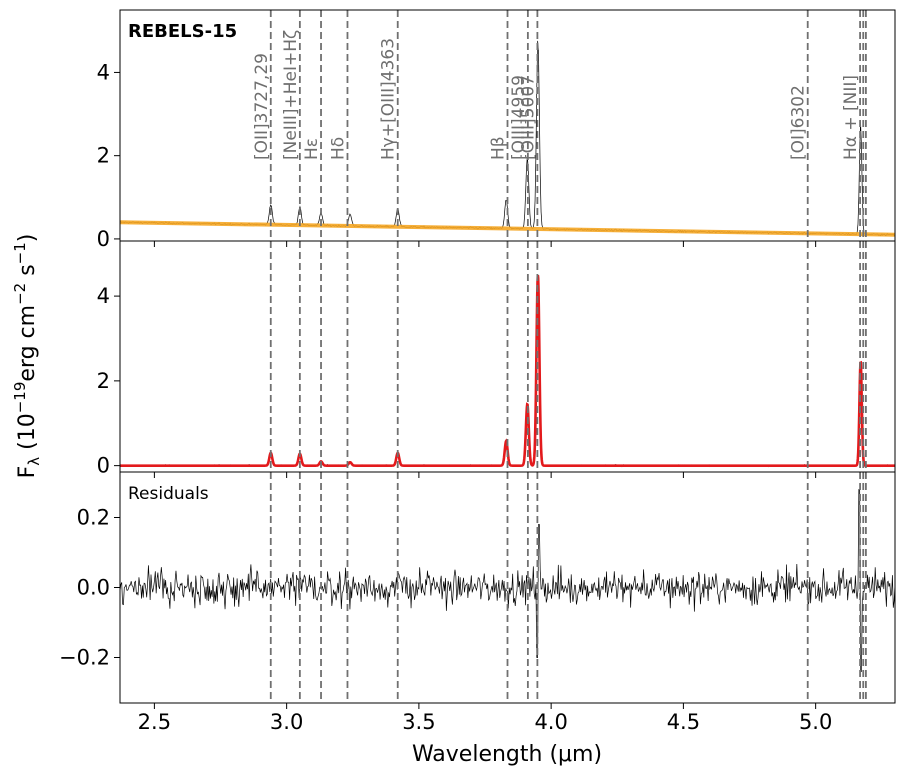 The height and width of the screenshot is (776, 904). What do you see at coordinates (851, 117) in the screenshot?
I see `emission-line-label: Hα + [NII]` at bounding box center [851, 117].